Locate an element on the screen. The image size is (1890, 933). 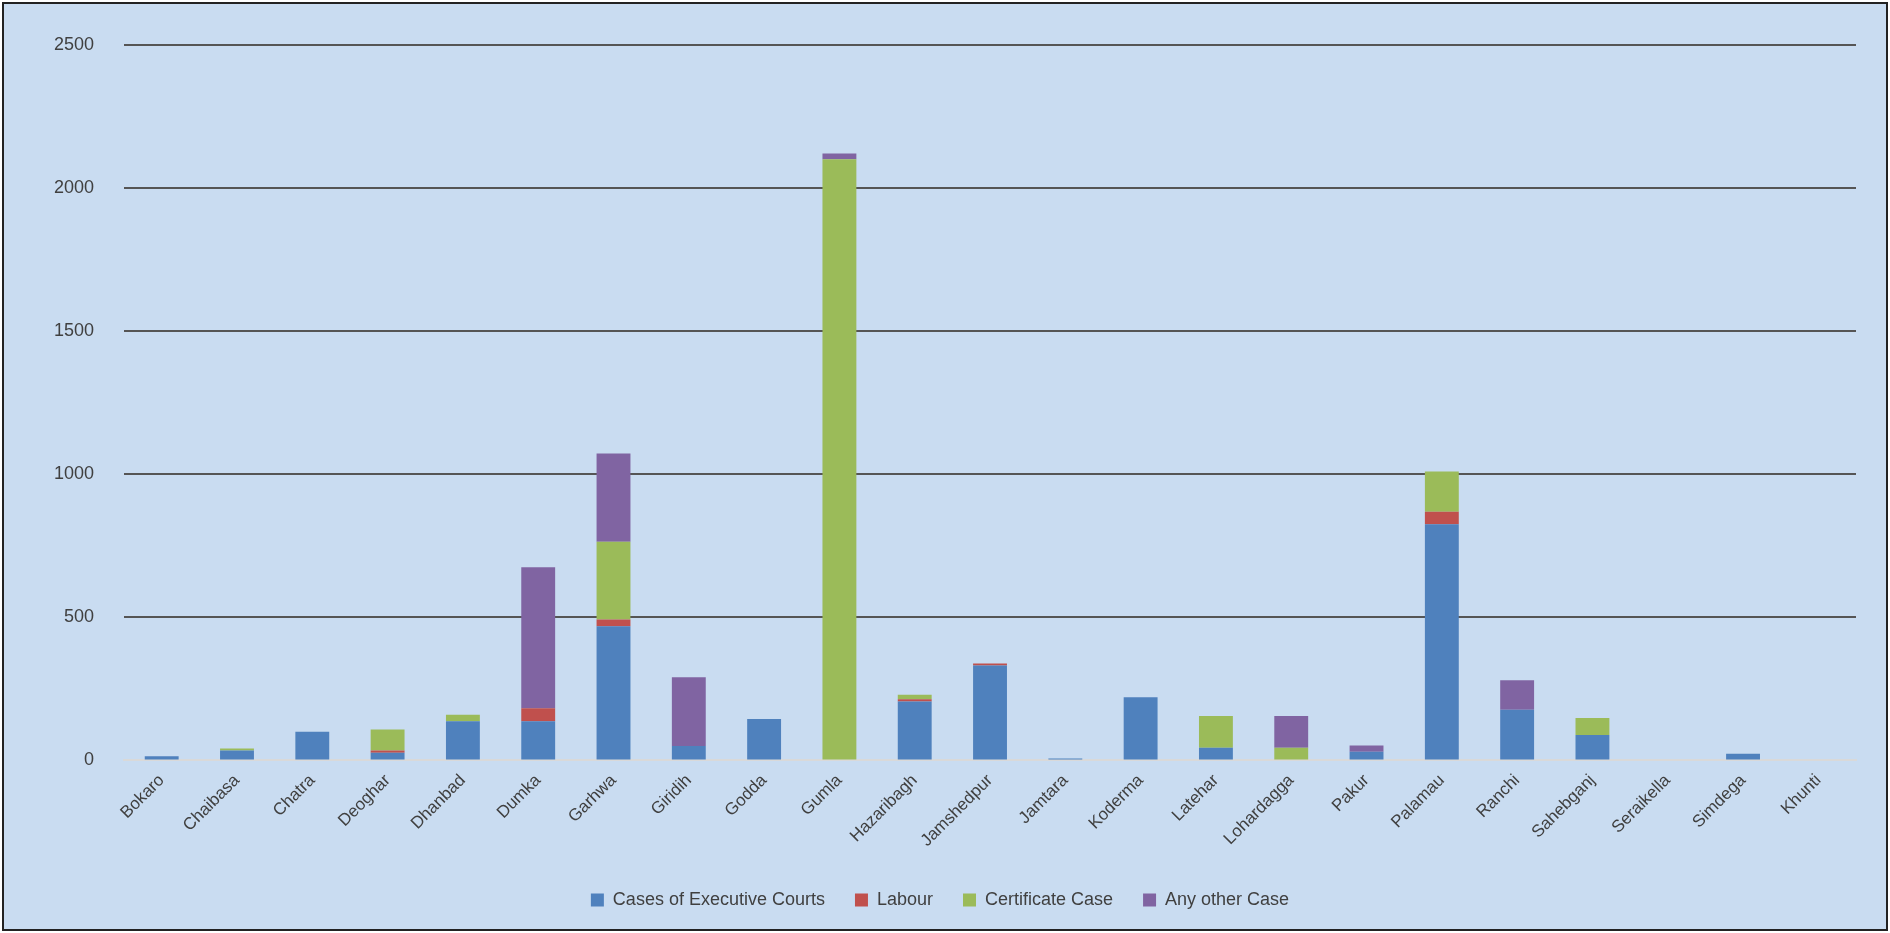
y-tick-label: 2000 is located at coordinates (74, 186).